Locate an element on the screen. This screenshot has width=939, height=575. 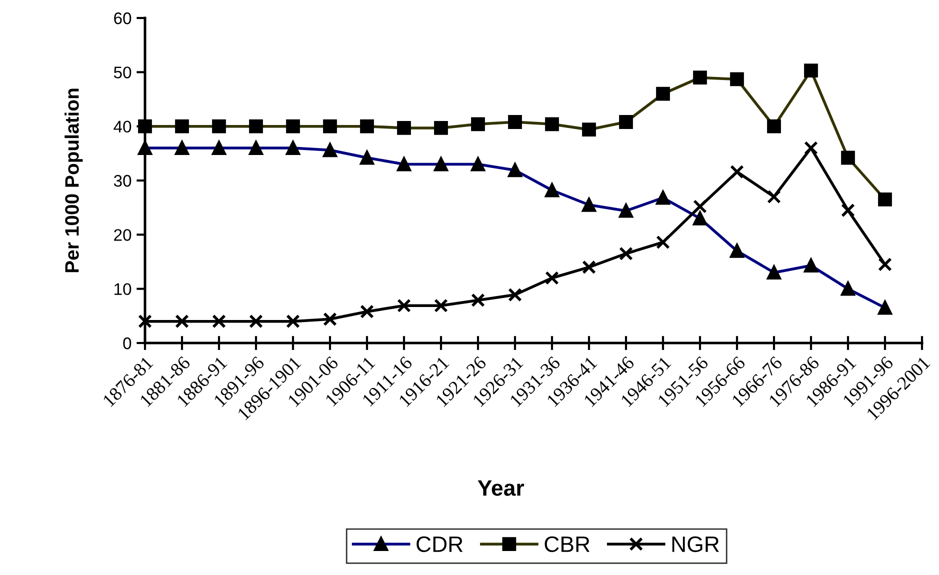
y-tick-label: 40 is located at coordinates (123, 126).